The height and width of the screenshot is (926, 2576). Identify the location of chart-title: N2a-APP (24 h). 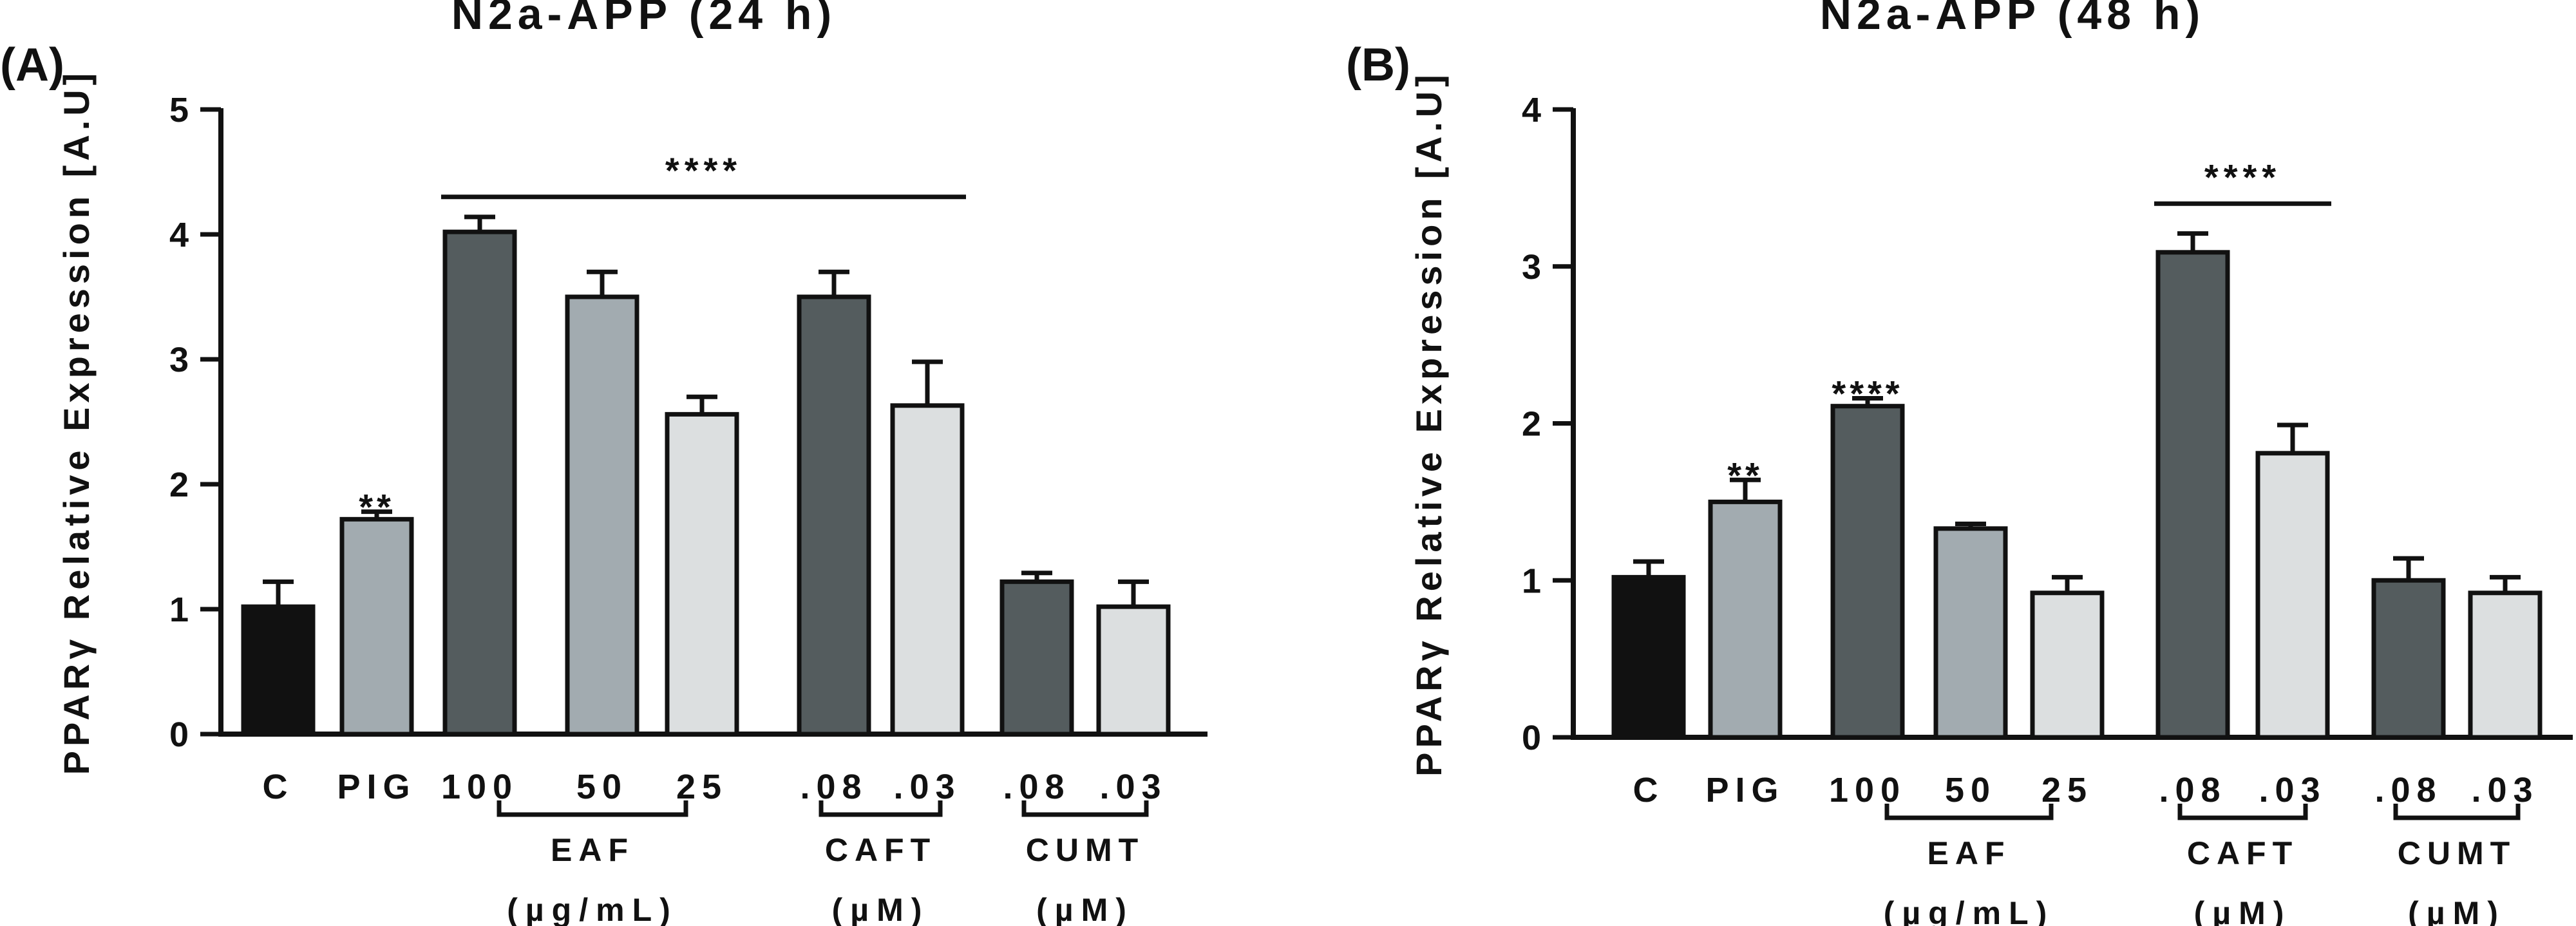
(644, 19).